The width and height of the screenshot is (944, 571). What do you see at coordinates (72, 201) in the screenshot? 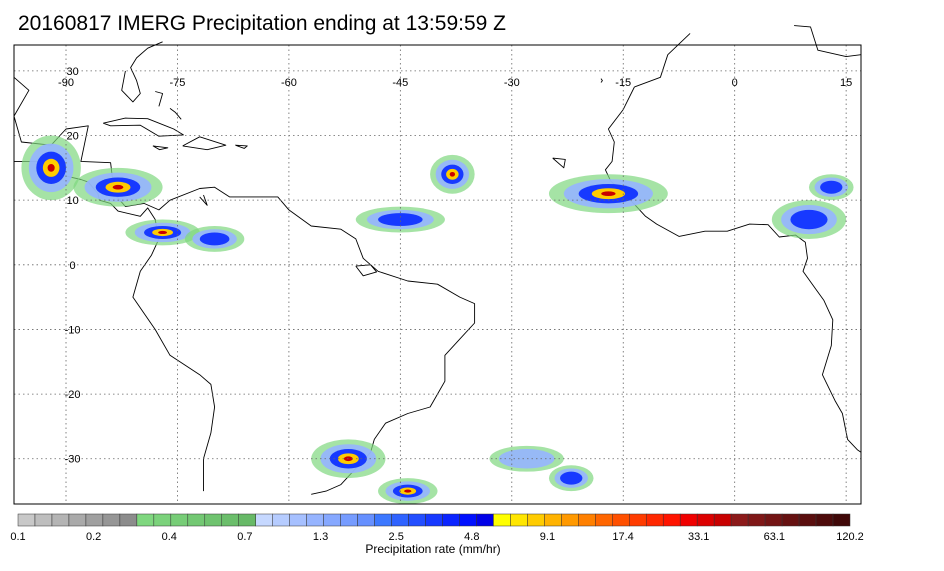
I see `lat-tick-label: 10` at bounding box center [72, 201].